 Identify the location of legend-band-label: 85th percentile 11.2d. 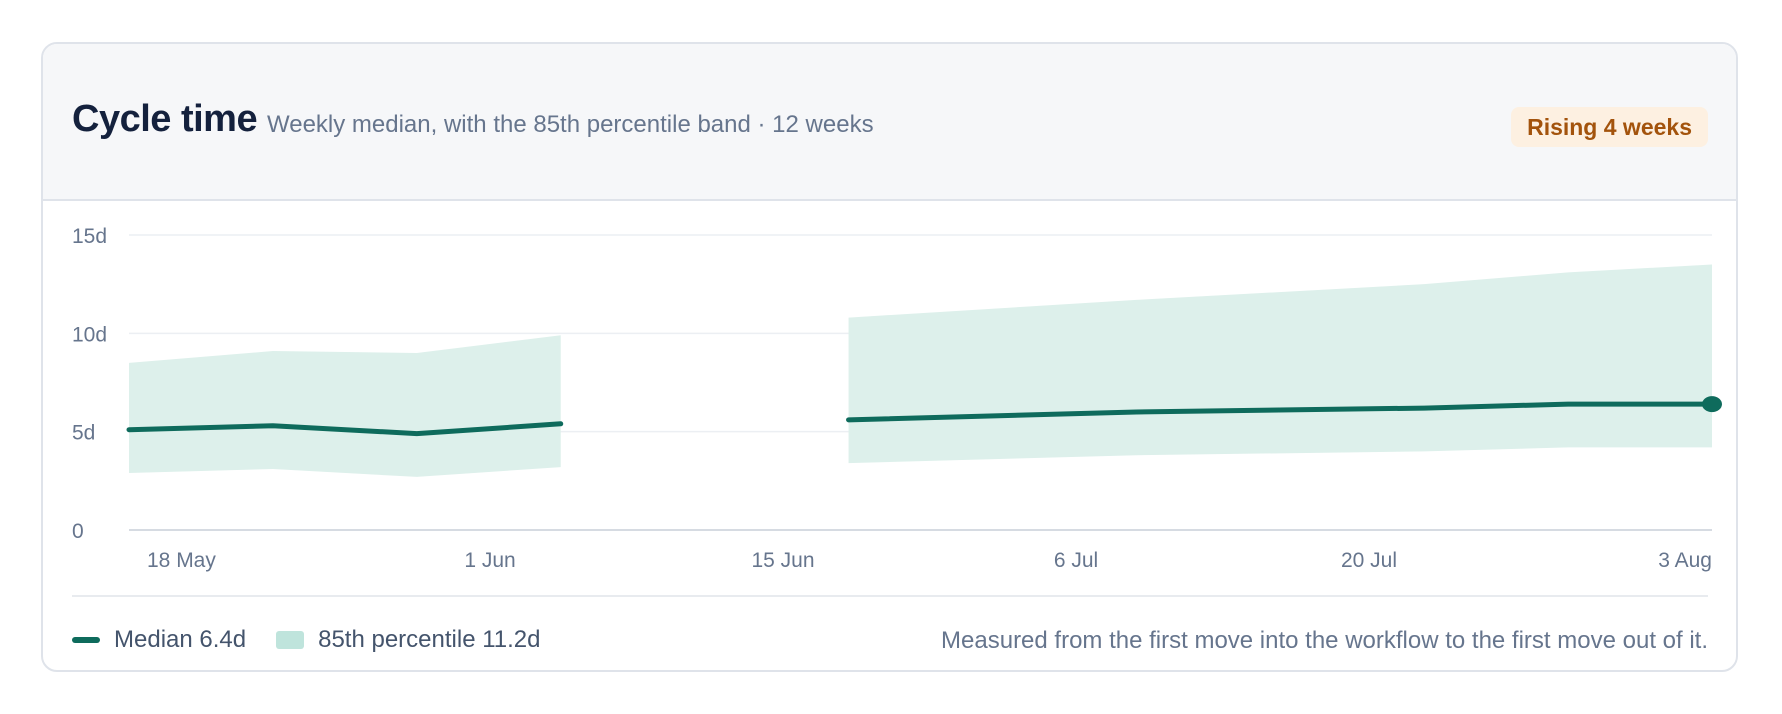
(429, 639).